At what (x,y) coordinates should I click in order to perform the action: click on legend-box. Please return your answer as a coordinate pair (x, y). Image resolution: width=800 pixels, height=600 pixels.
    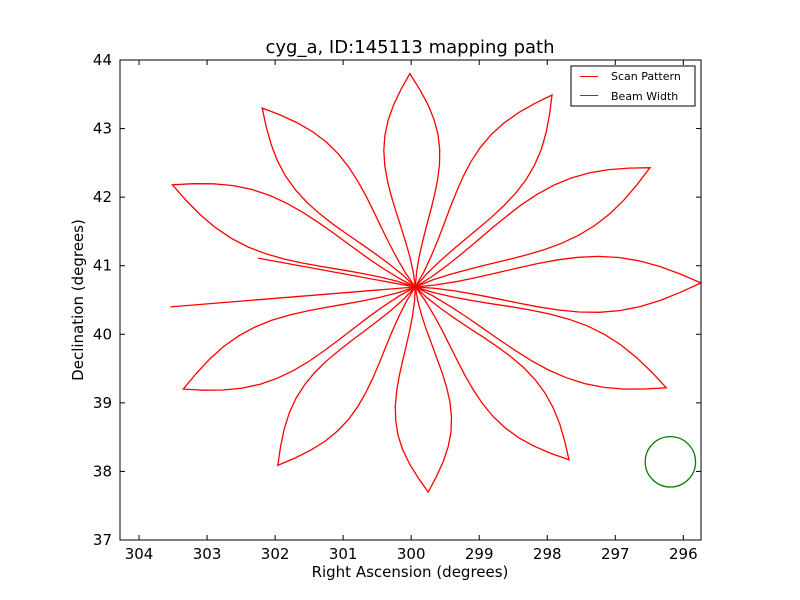
    Looking at the image, I should click on (633, 86).